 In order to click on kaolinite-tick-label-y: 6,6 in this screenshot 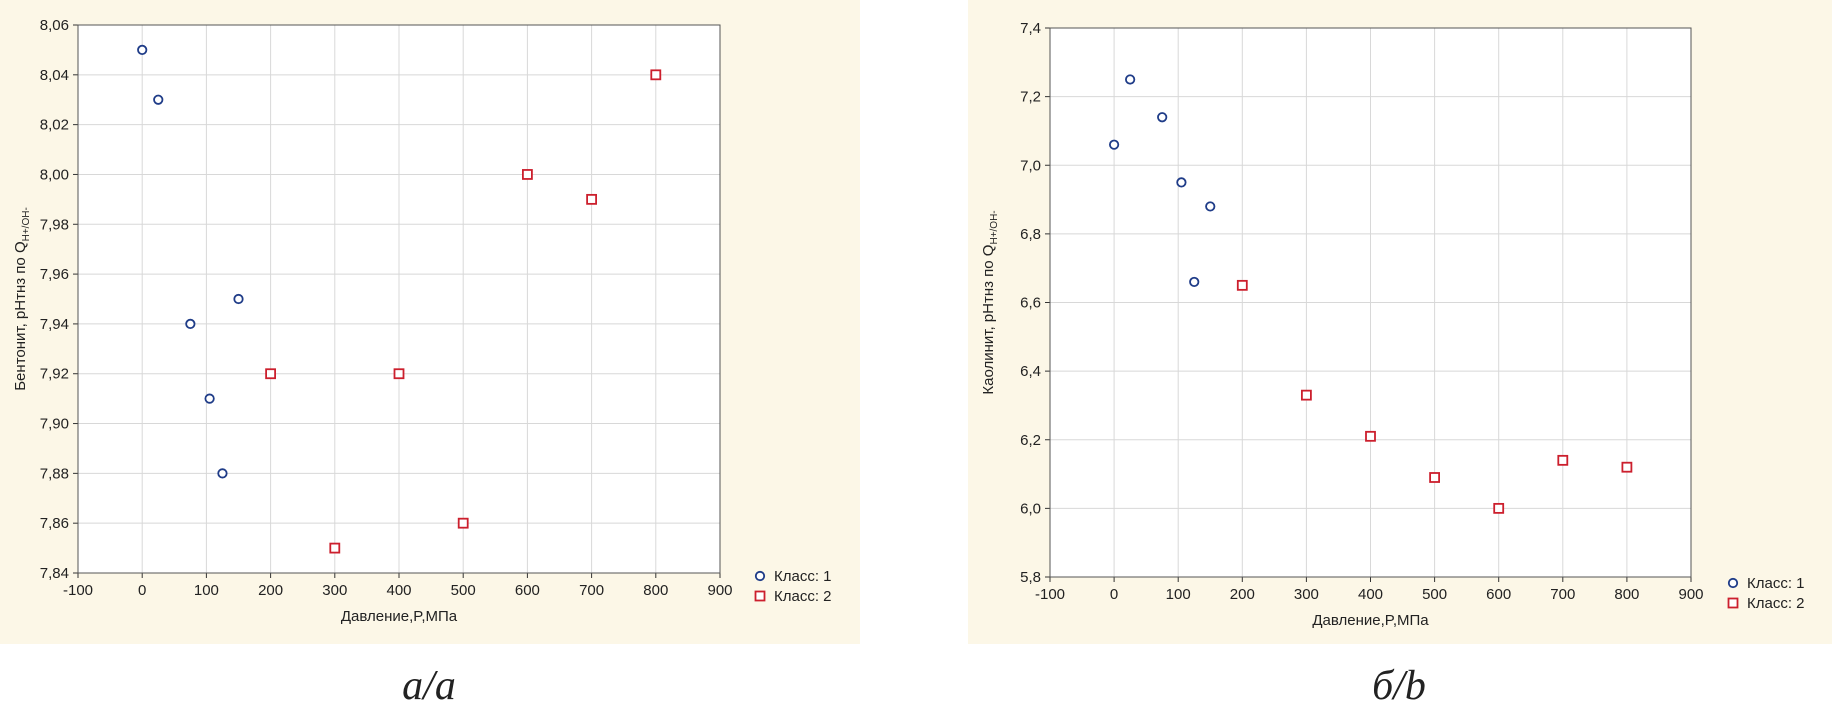, I will do `click(1030, 303)`.